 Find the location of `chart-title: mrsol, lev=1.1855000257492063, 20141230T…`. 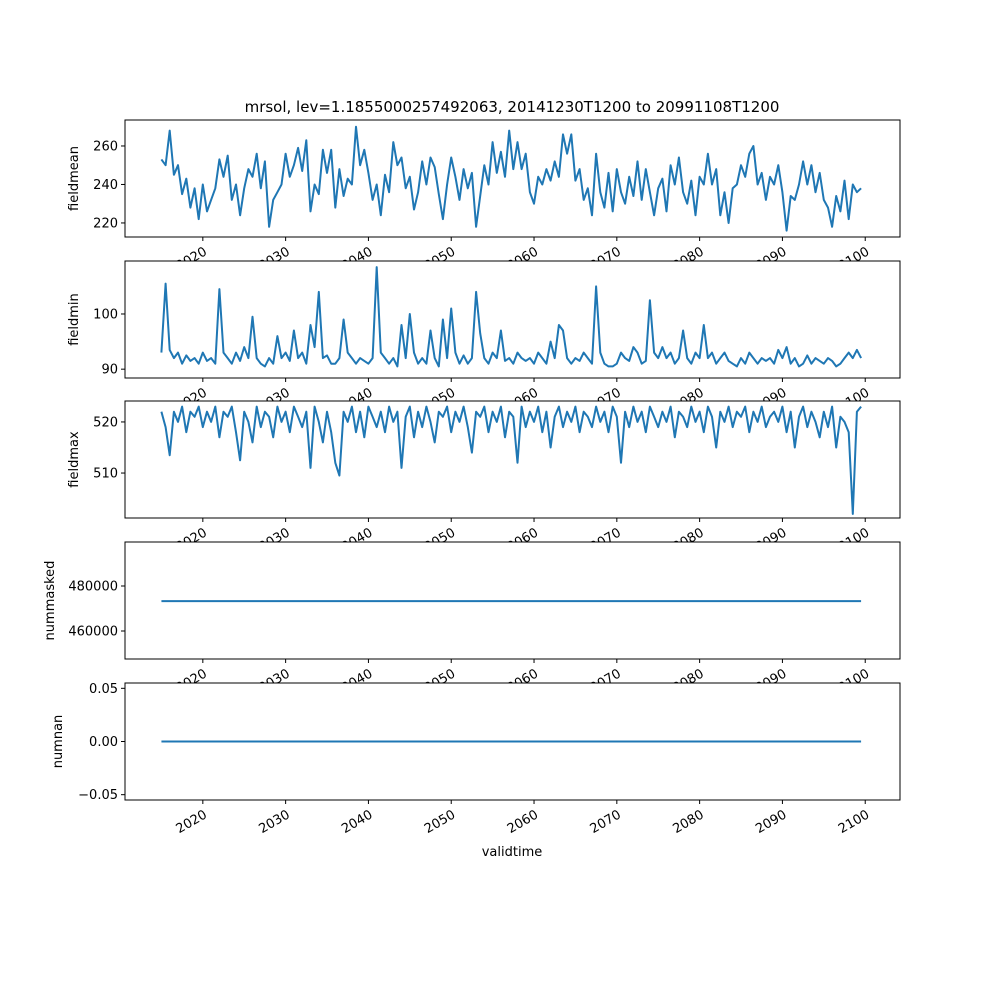

chart-title: mrsol, lev=1.1855000257492063, 20141230T… is located at coordinates (512, 107).